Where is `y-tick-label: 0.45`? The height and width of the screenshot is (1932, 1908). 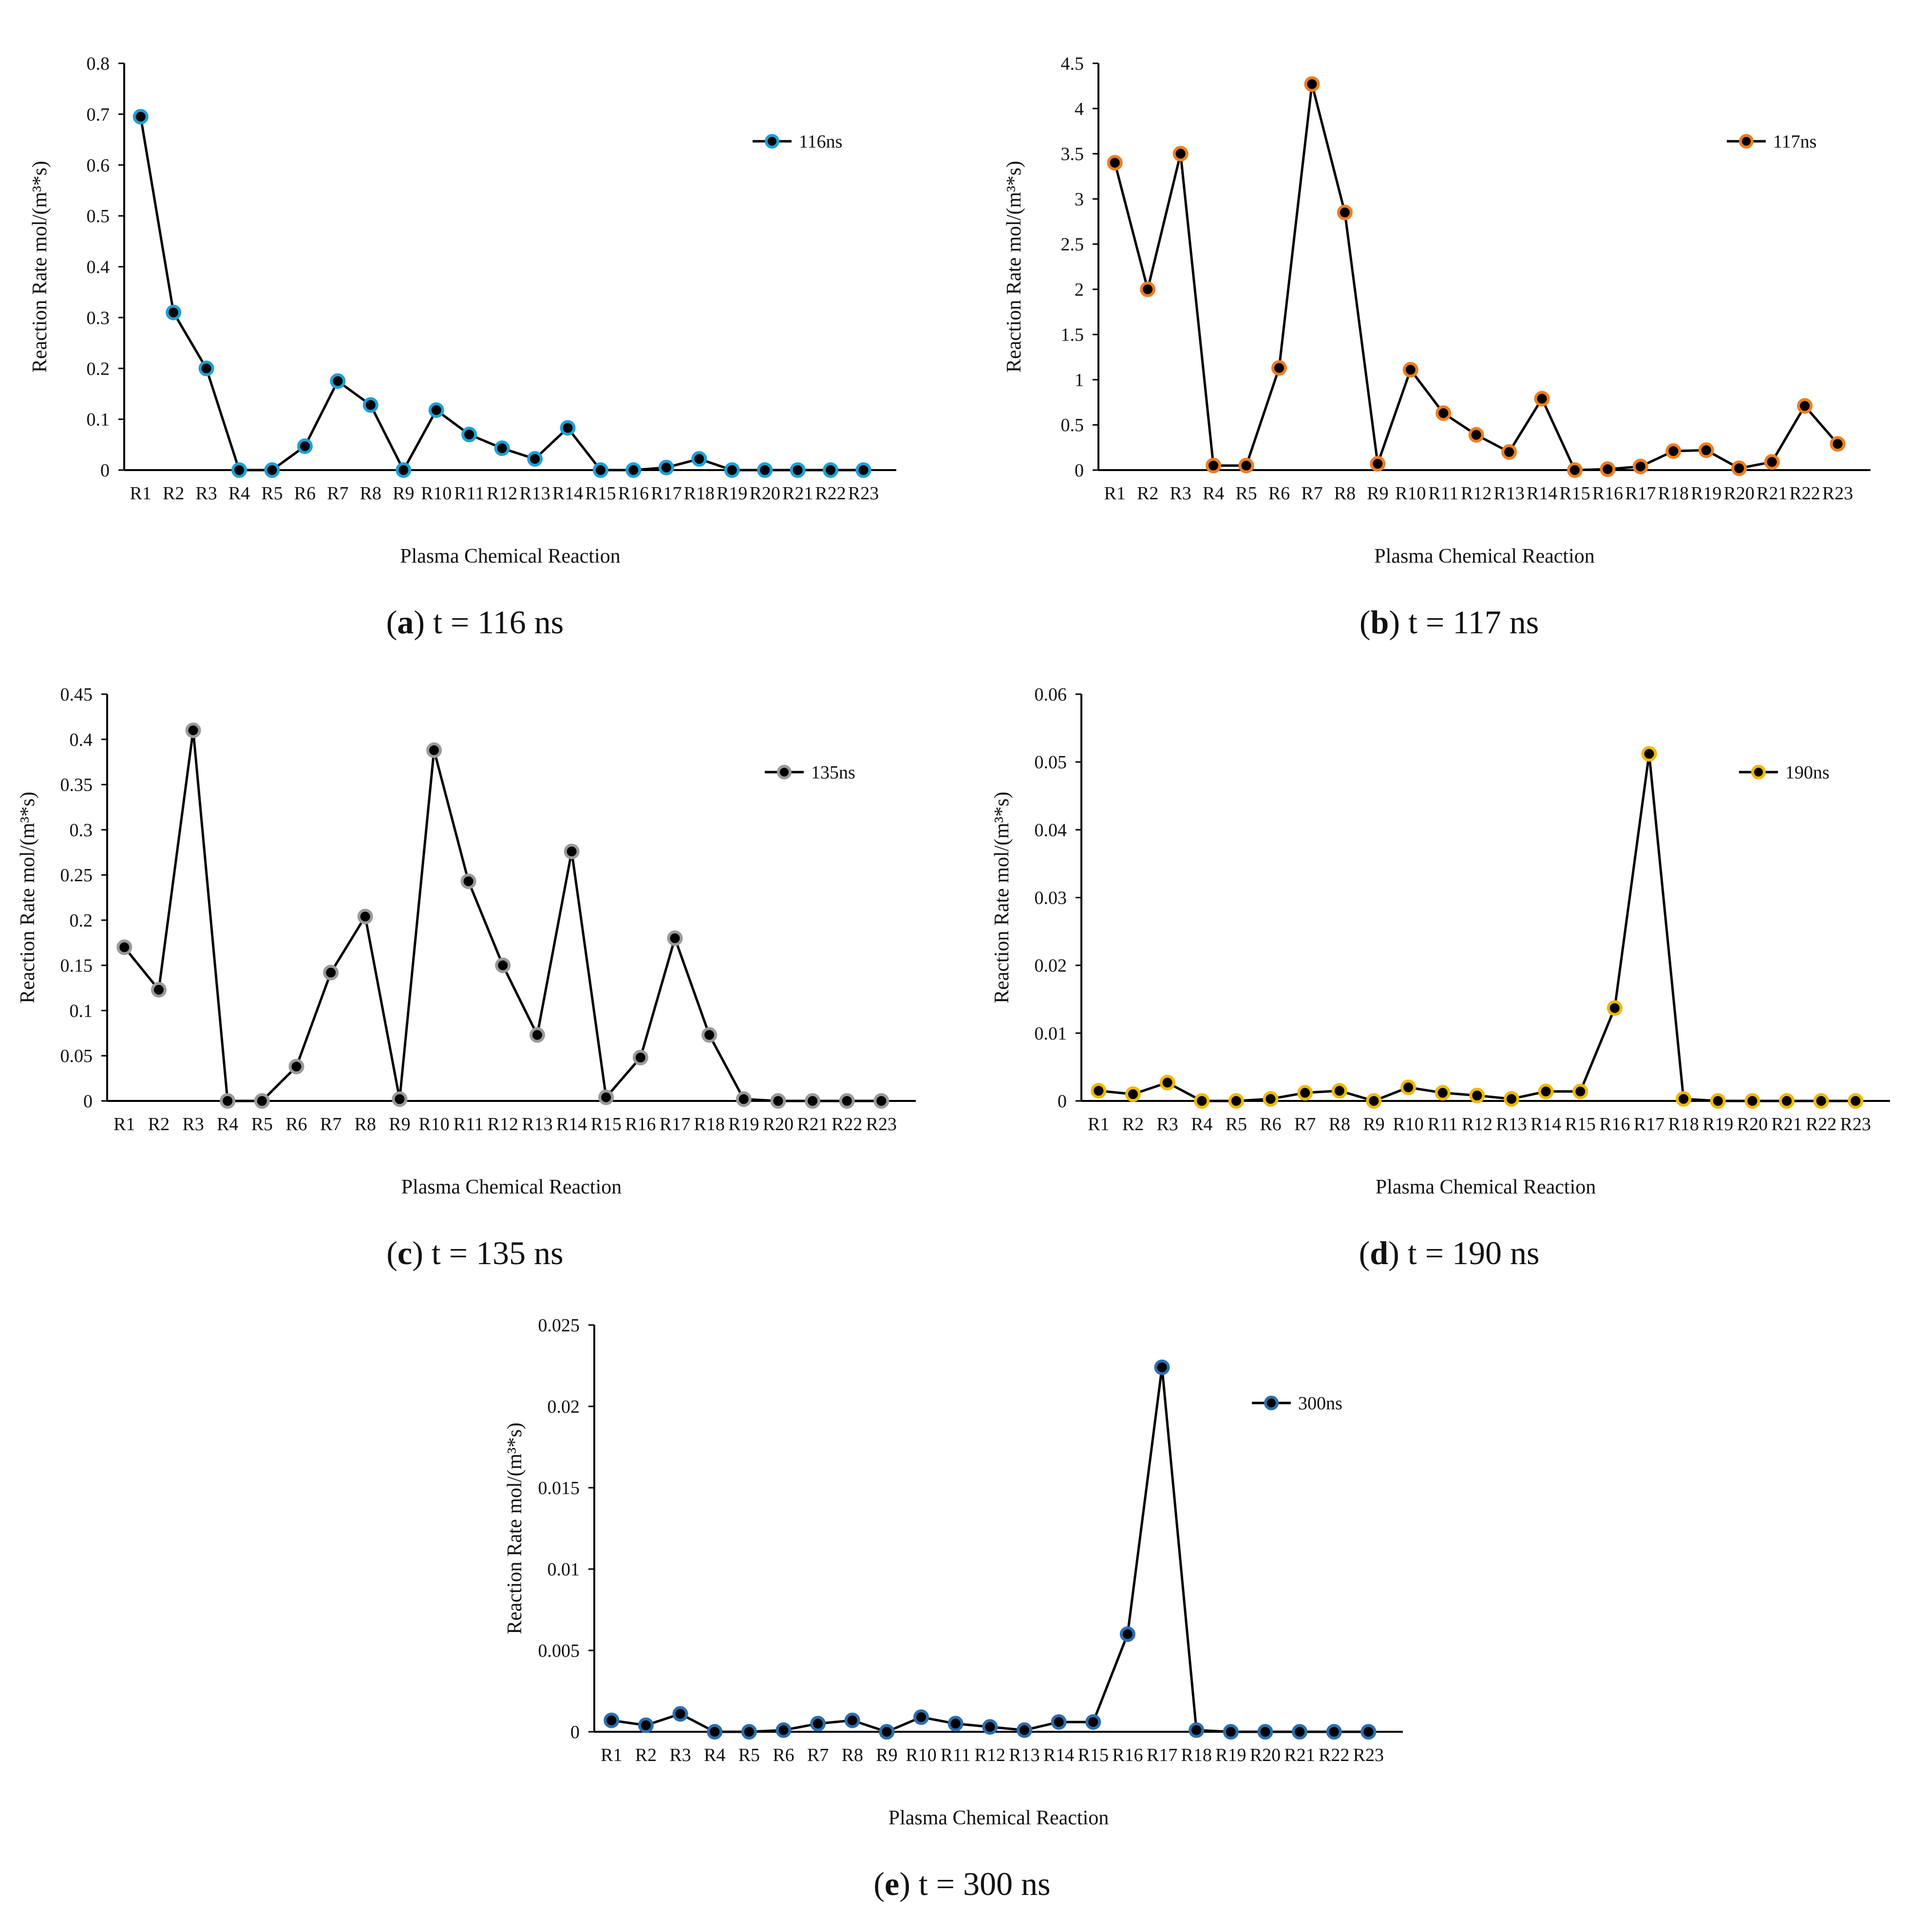
y-tick-label: 0.45 is located at coordinates (76, 694).